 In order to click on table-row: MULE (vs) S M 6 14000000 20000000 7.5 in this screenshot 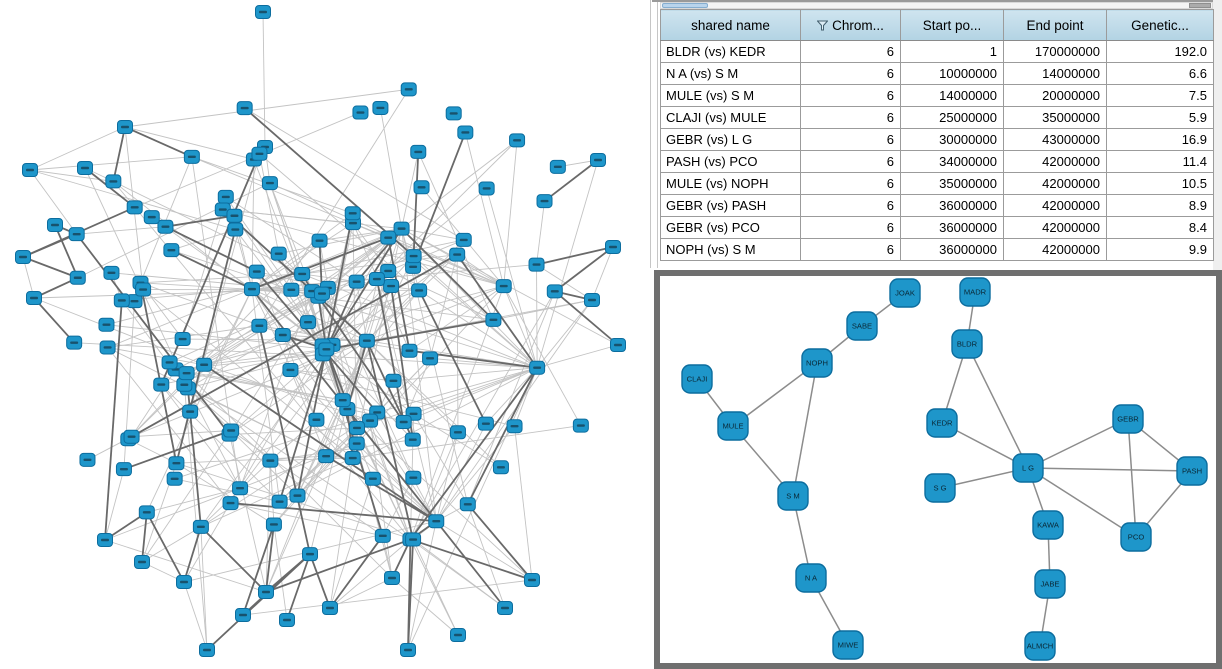, I will do `click(937, 95)`.